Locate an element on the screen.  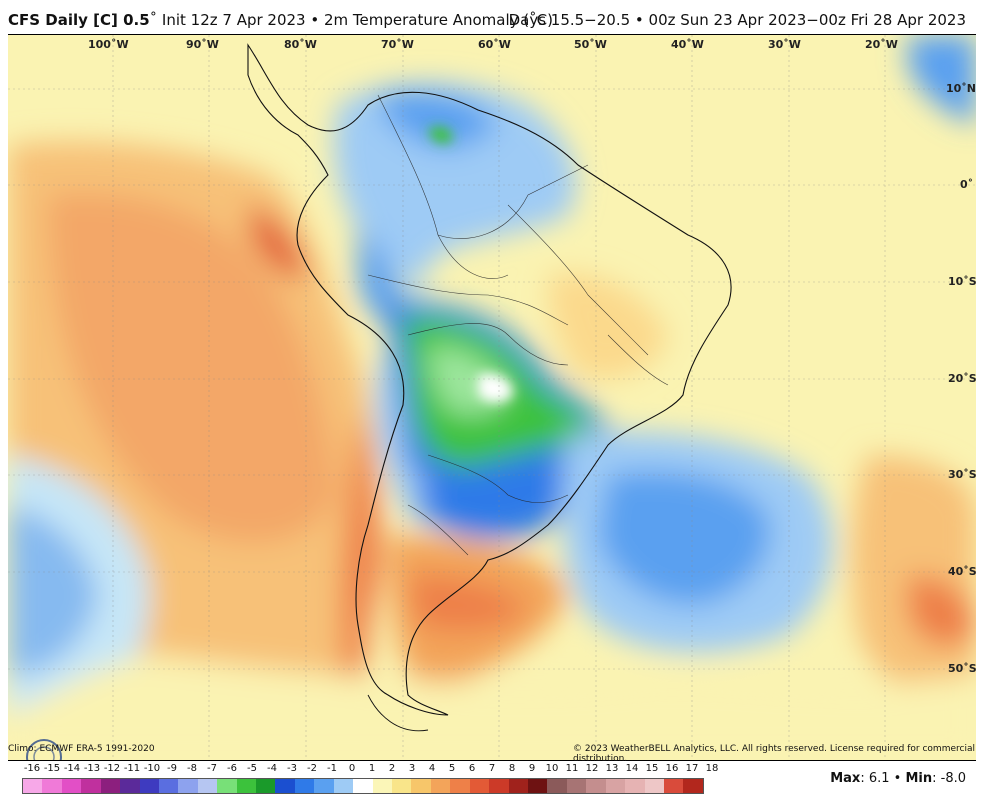
max-min-readout: Max: 6.1 • Min: -8.0 is located at coordinates (898, 778).